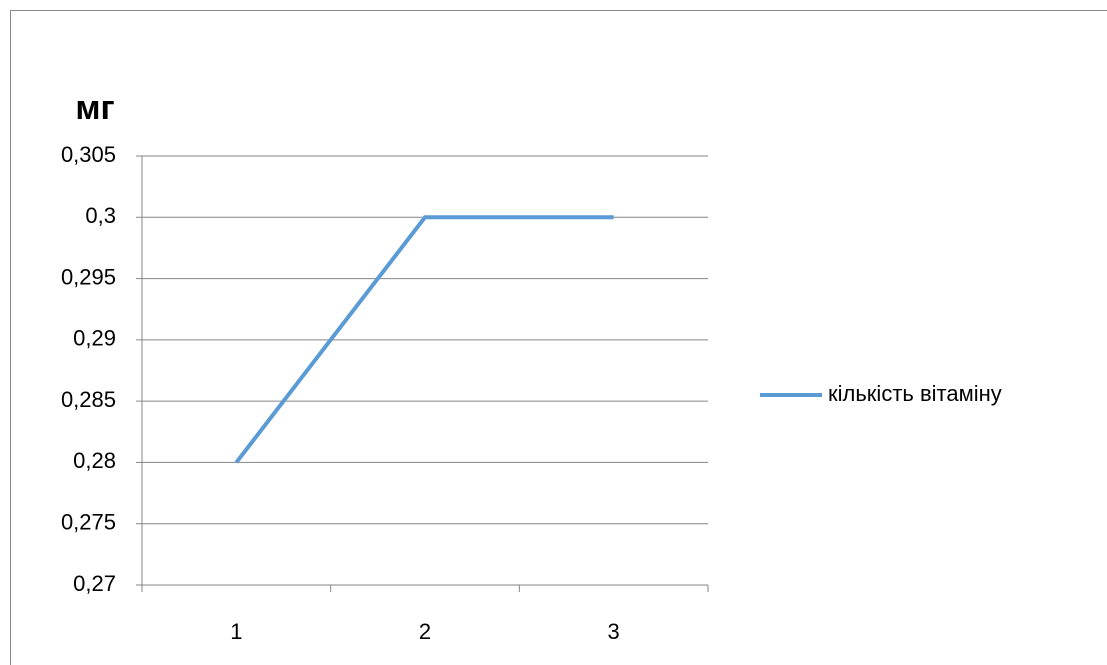 The image size is (1107, 665). I want to click on y-axis-title: мг, so click(94, 108).